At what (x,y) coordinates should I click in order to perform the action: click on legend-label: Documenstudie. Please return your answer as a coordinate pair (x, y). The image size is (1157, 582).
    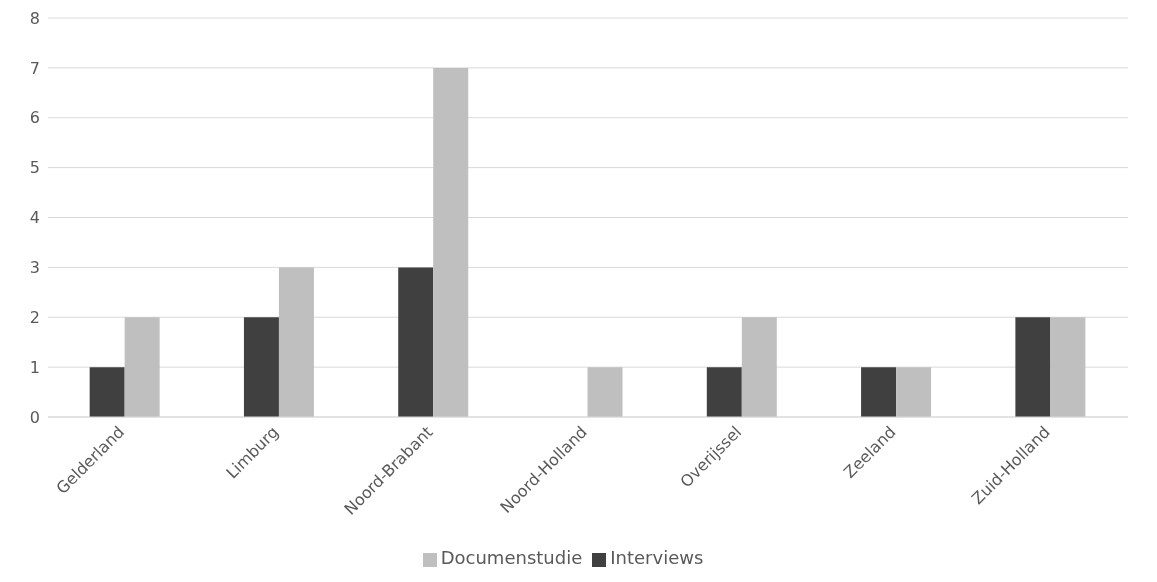
    Looking at the image, I should click on (511, 557).